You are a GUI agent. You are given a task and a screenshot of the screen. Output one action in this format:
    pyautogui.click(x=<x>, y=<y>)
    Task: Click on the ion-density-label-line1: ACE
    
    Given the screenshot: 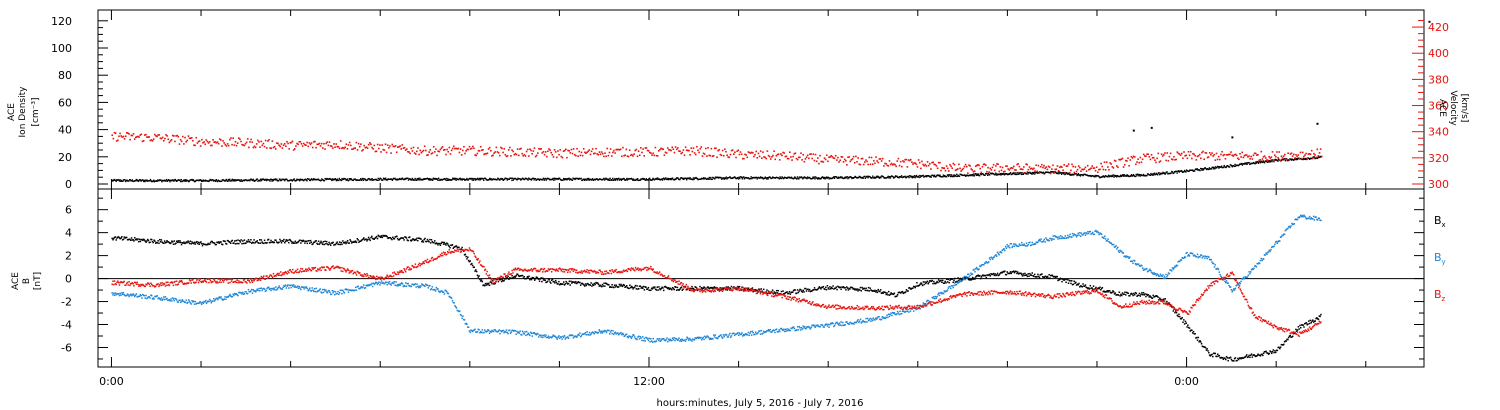 What is the action you would take?
    pyautogui.click(x=12, y=112)
    